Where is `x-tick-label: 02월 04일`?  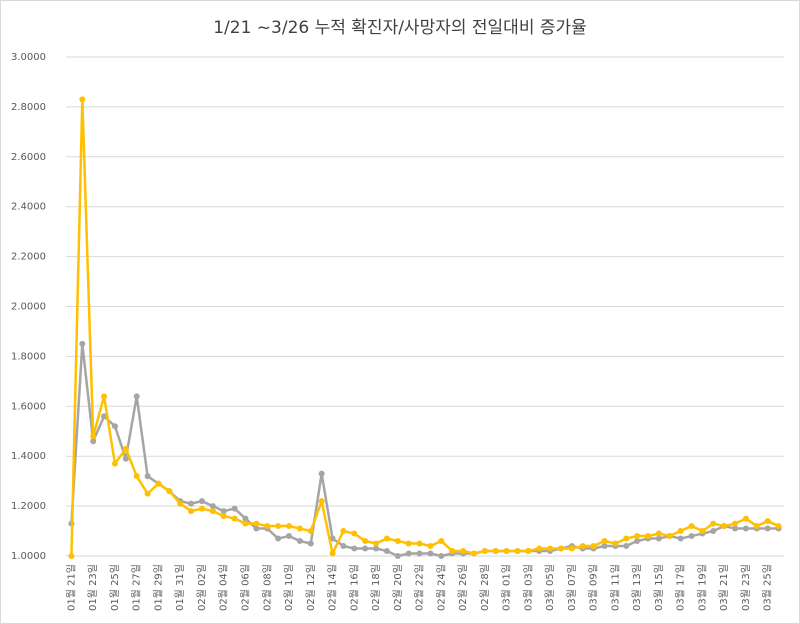
x-tick-label: 02월 04일 is located at coordinates (224, 587).